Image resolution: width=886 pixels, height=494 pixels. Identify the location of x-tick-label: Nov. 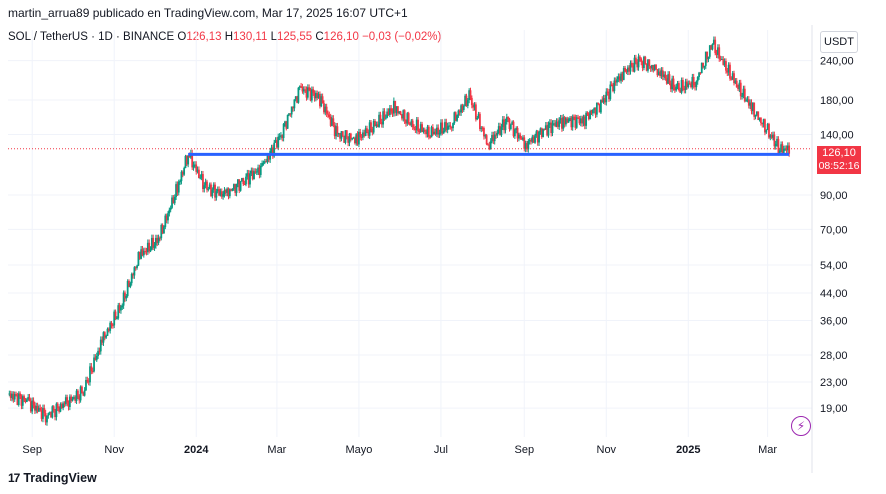
(114, 450).